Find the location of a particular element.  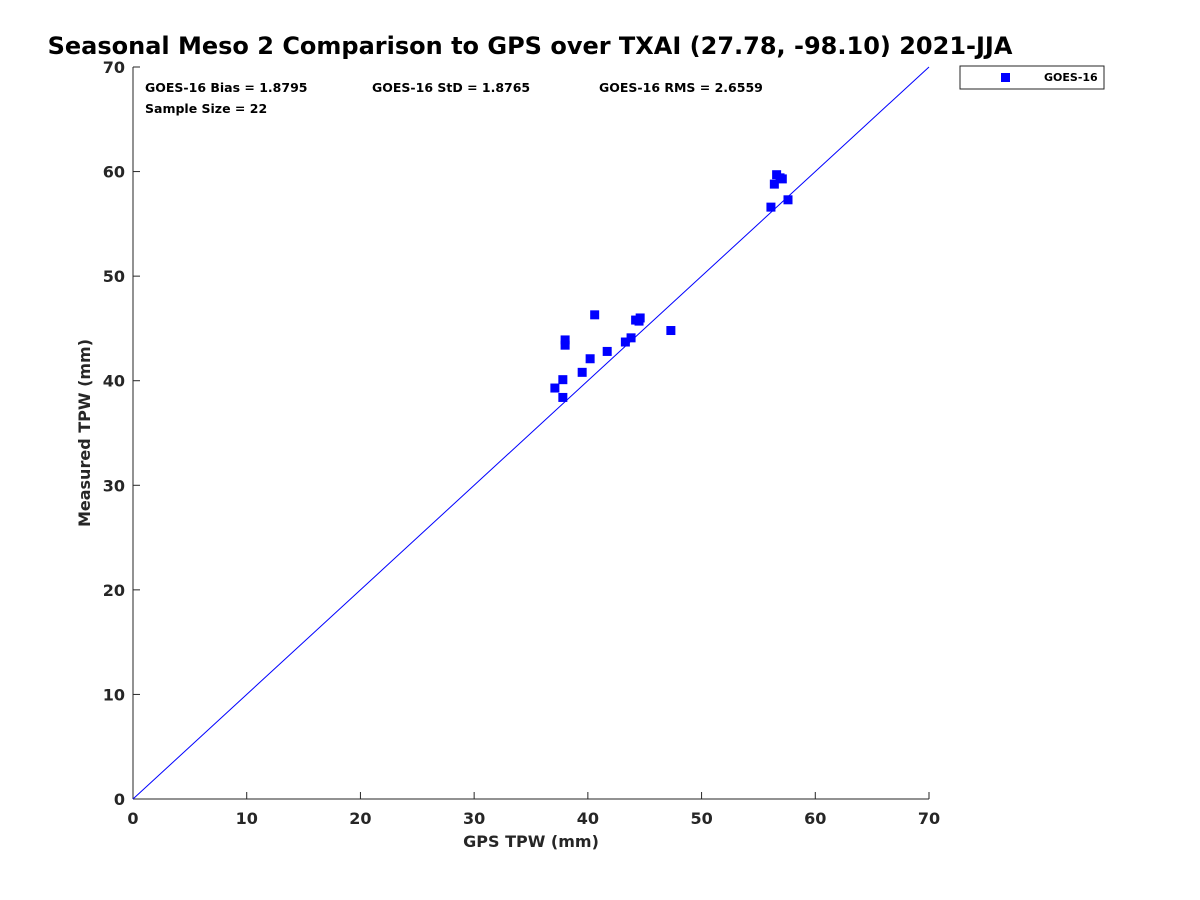

bias-annotation: GOES-16 Bias = 1.8795 is located at coordinates (226, 87).